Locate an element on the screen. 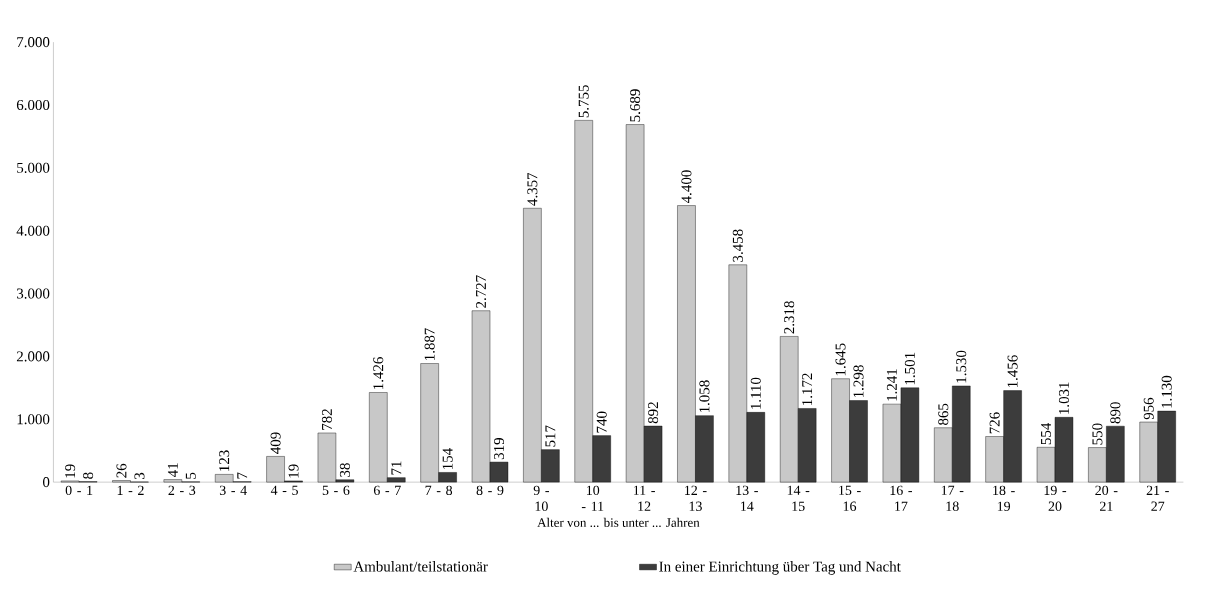 The width and height of the screenshot is (1211, 611). x-tick-label: 18 - 19 is located at coordinates (1004, 498).